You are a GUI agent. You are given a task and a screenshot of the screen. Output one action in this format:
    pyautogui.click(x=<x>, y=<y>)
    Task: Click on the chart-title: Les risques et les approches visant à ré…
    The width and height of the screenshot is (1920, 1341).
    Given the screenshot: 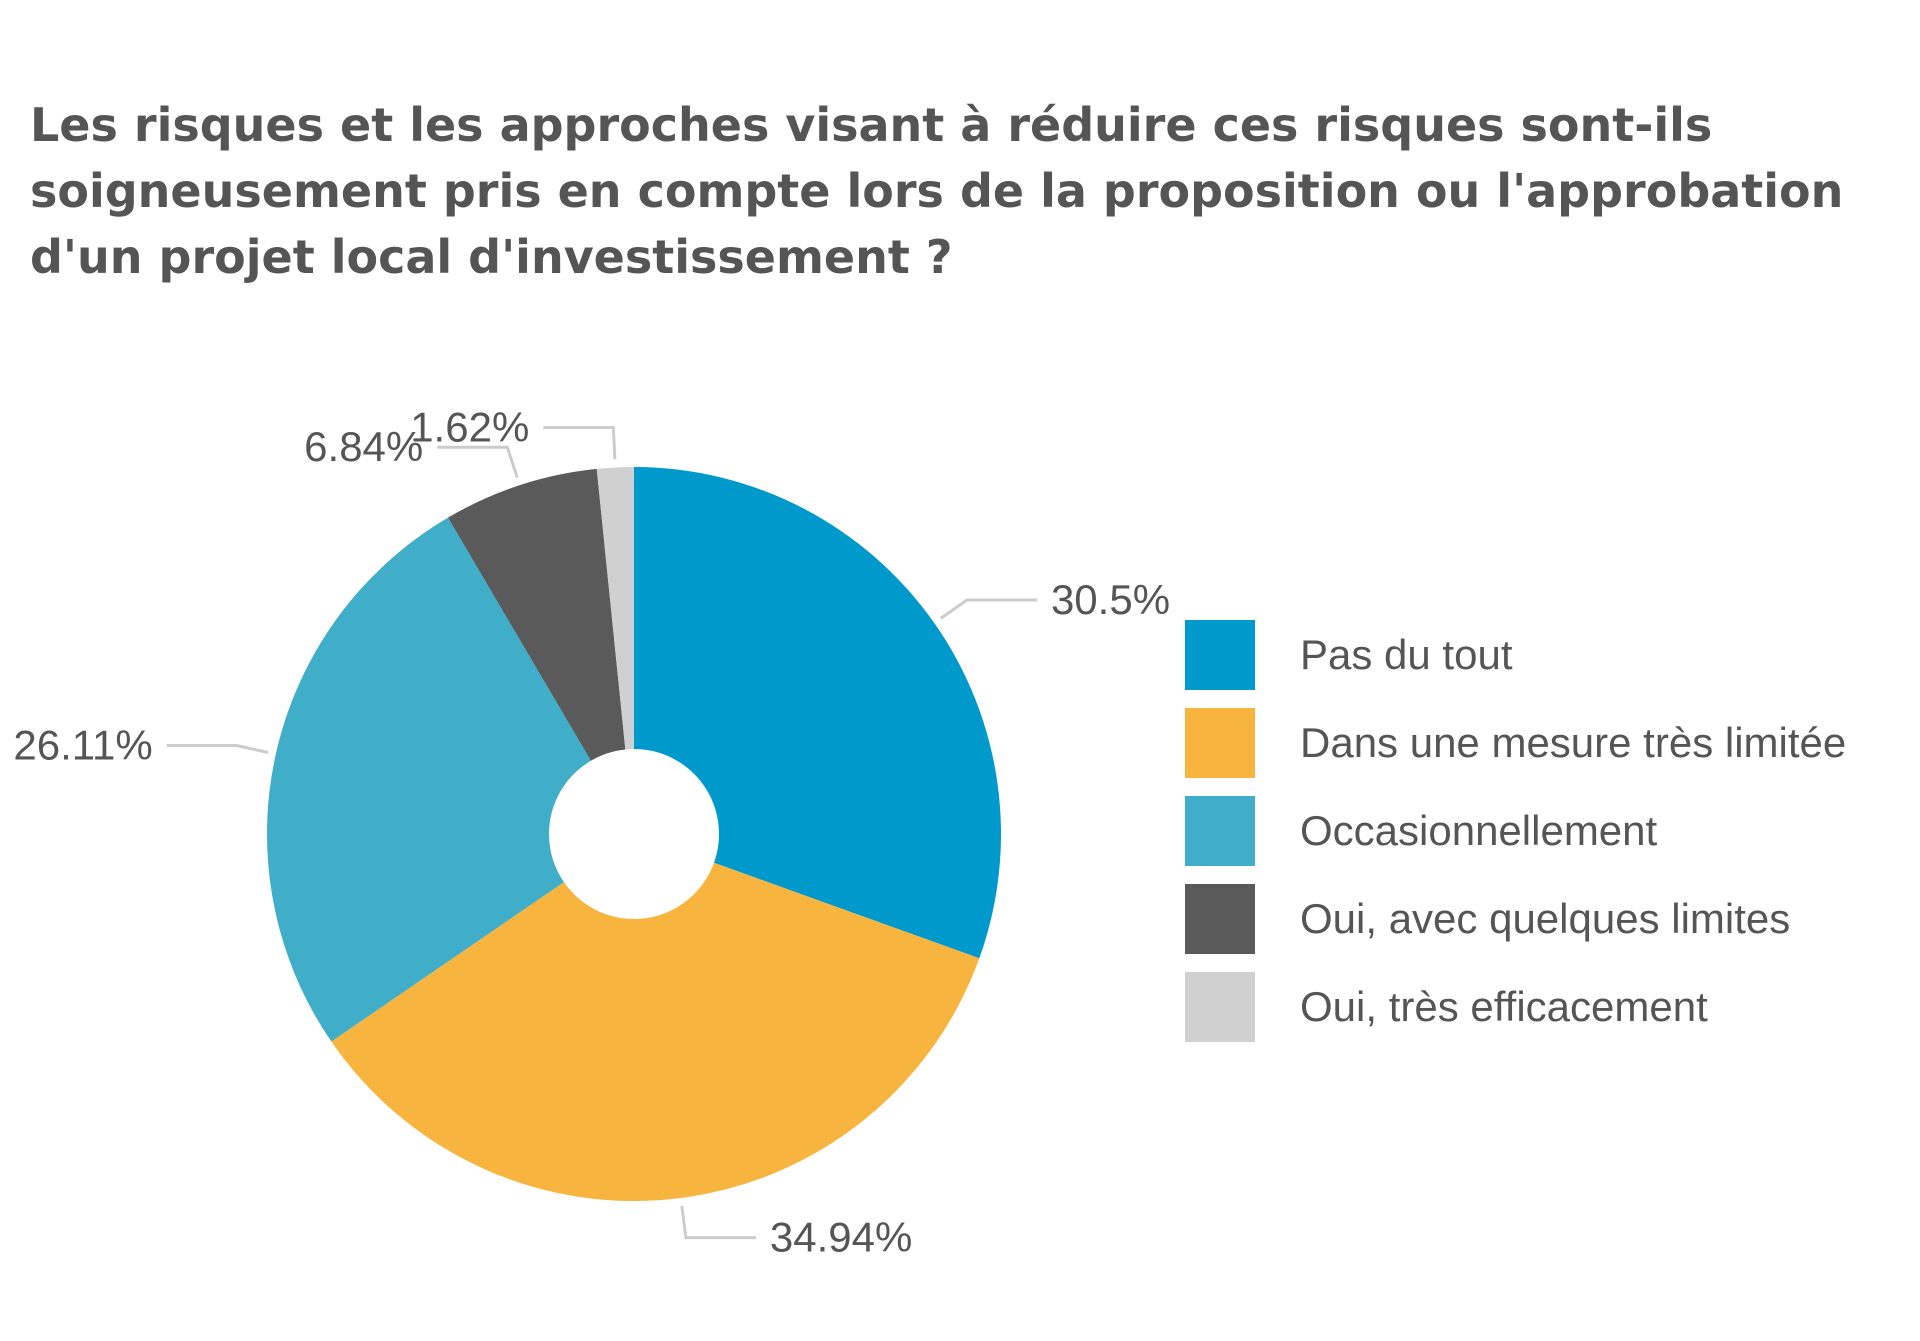 What is the action you would take?
    pyautogui.click(x=960, y=191)
    